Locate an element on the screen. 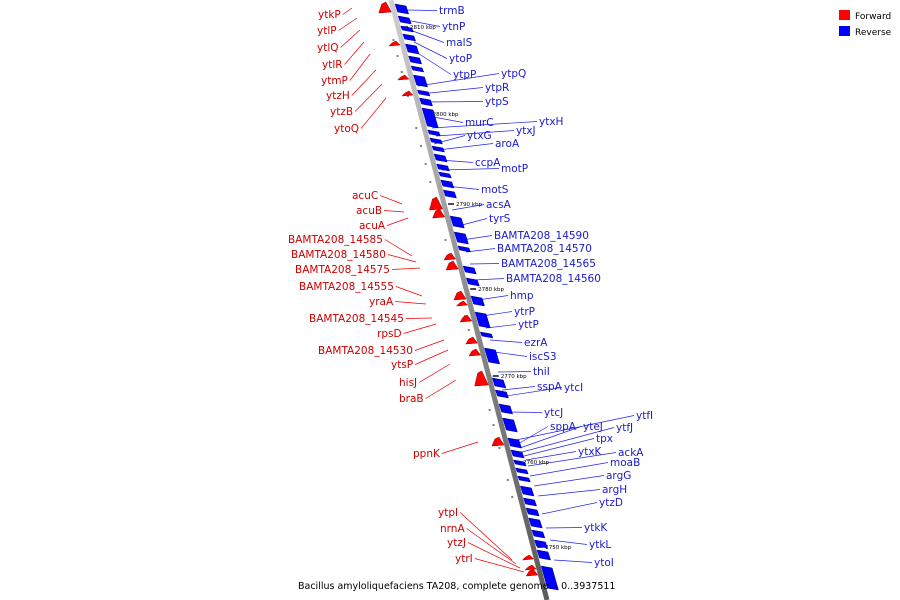 The width and height of the screenshot is (900, 600). reverse-gene-label-moab: moaB is located at coordinates (625, 463).